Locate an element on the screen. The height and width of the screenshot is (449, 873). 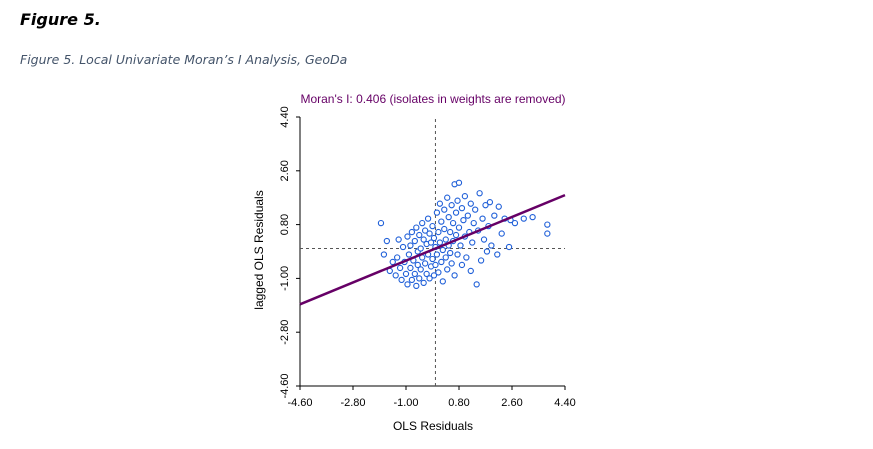
y-tick-label: 2.60 is located at coordinates (285, 170).